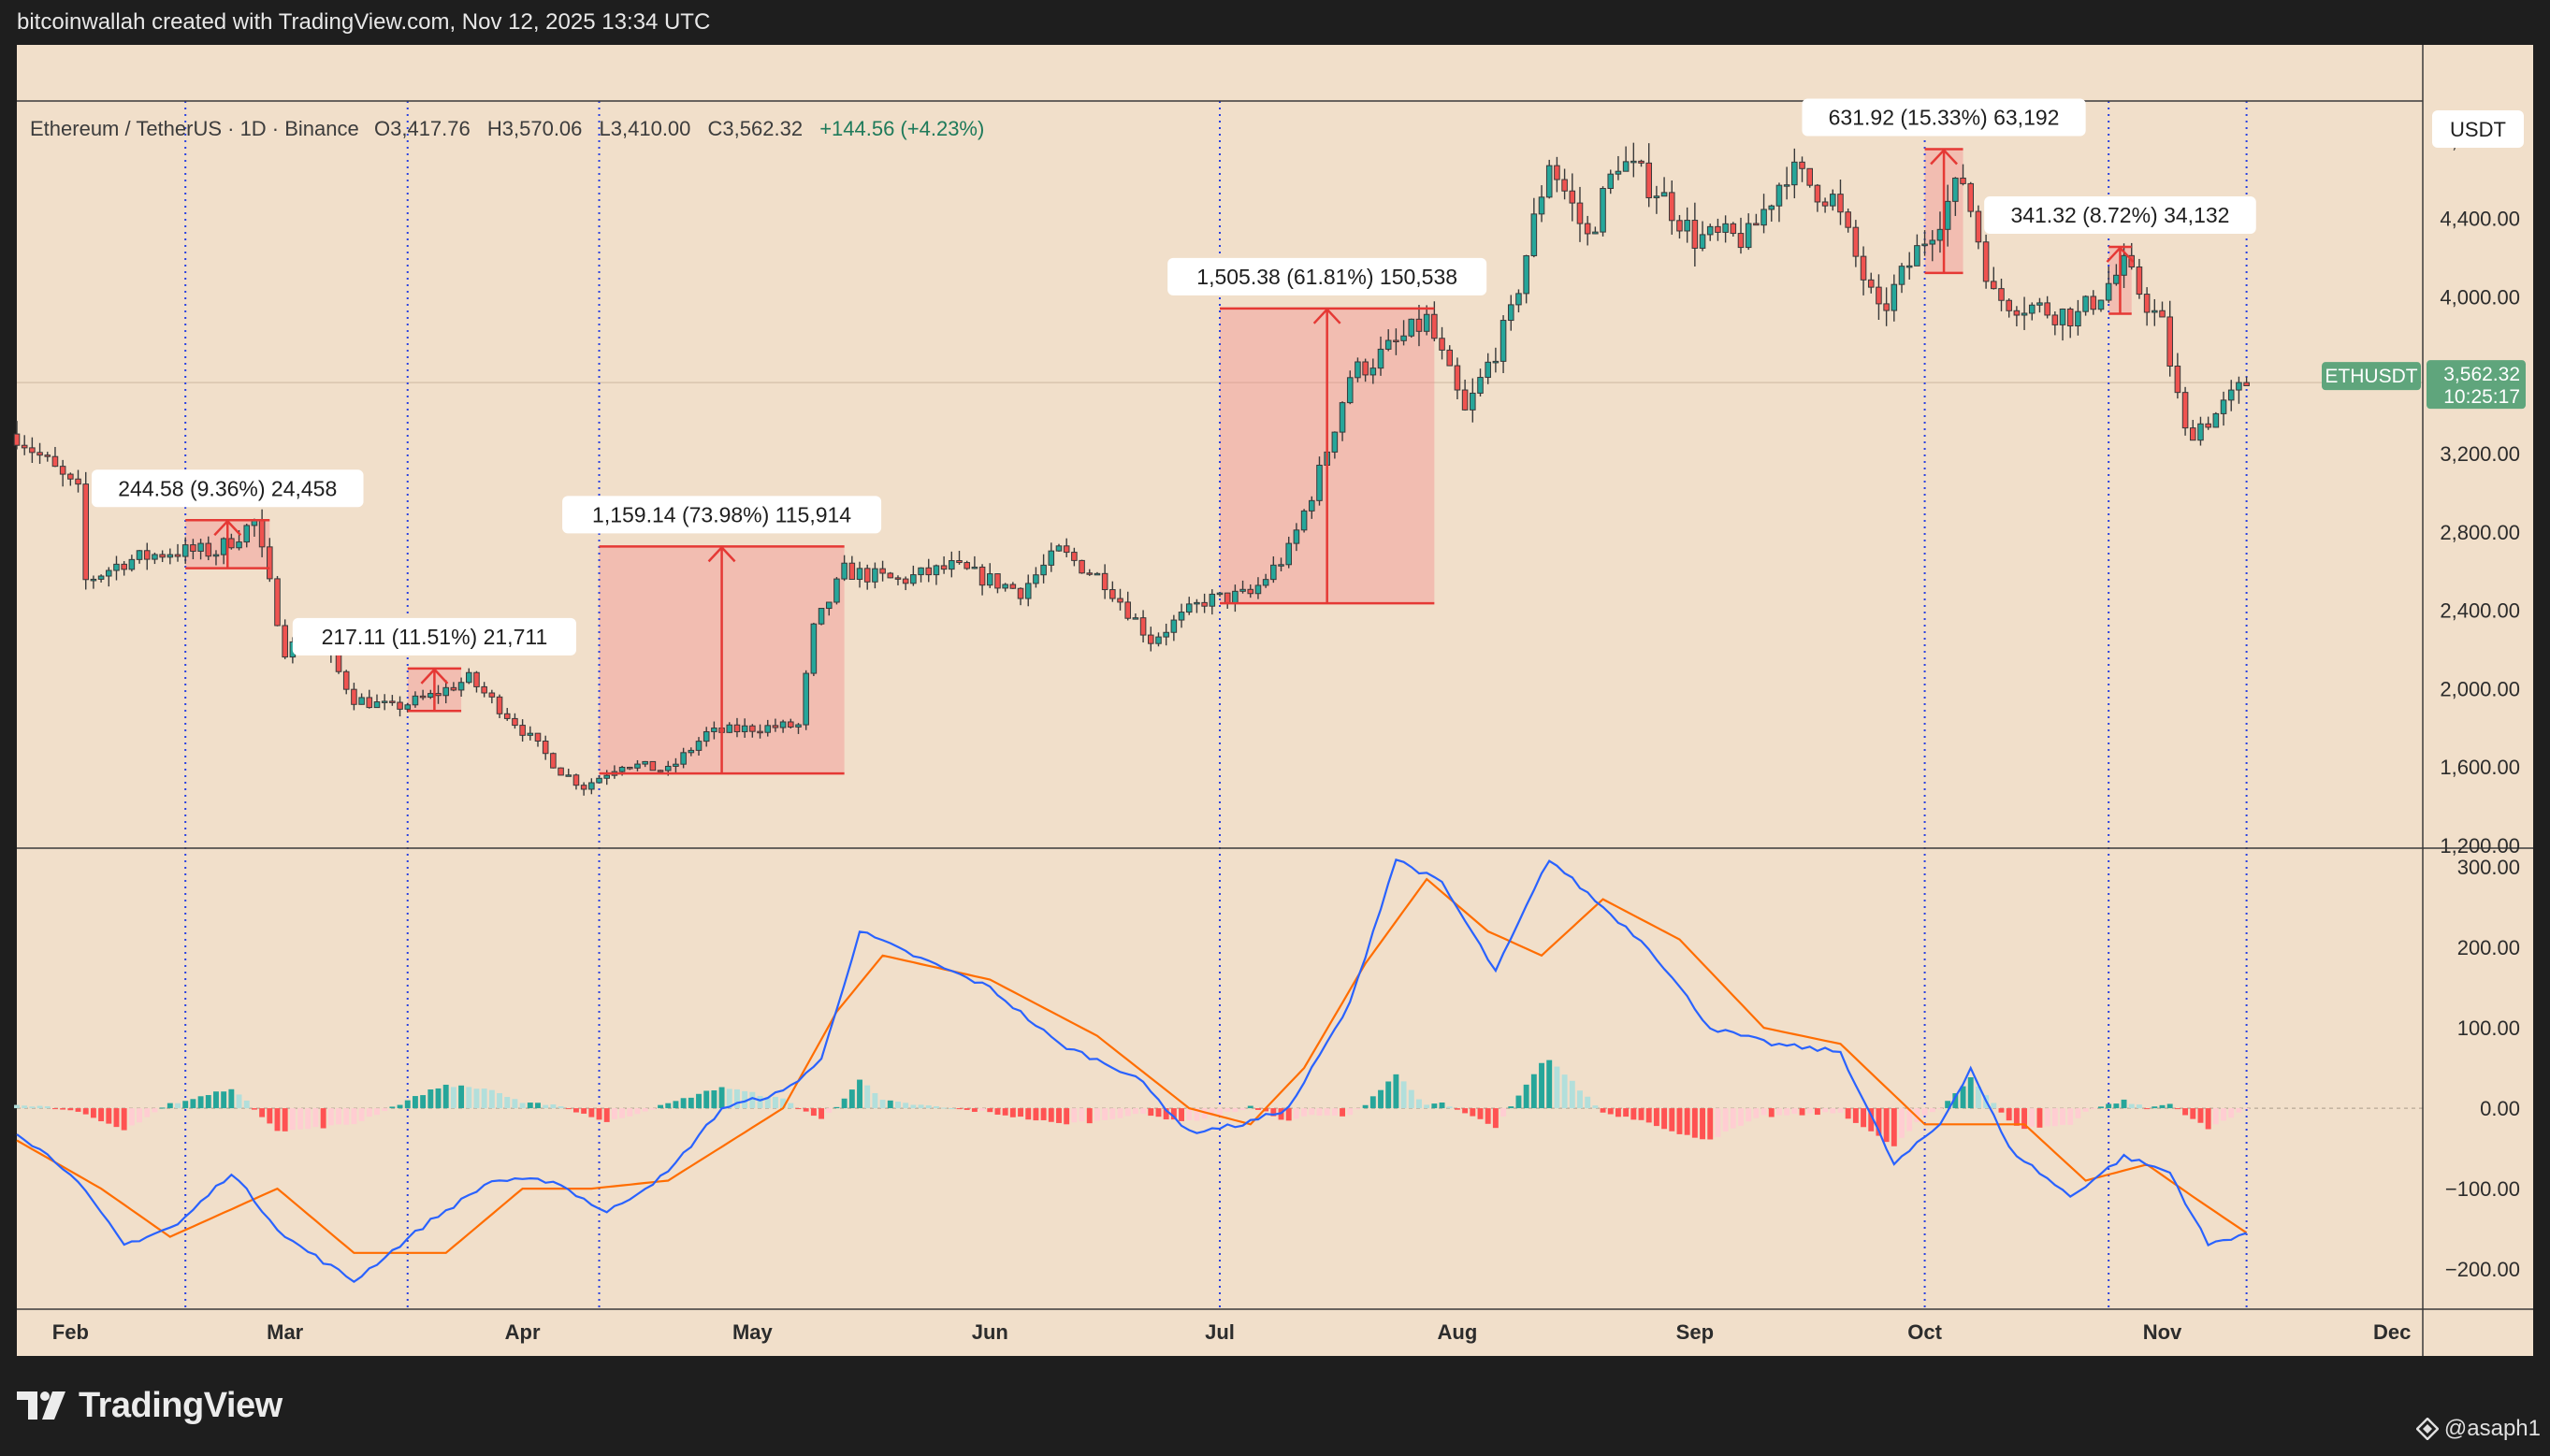 The image size is (2550, 1456). I want to click on ohlc-low: L3,410.00, so click(645, 128).